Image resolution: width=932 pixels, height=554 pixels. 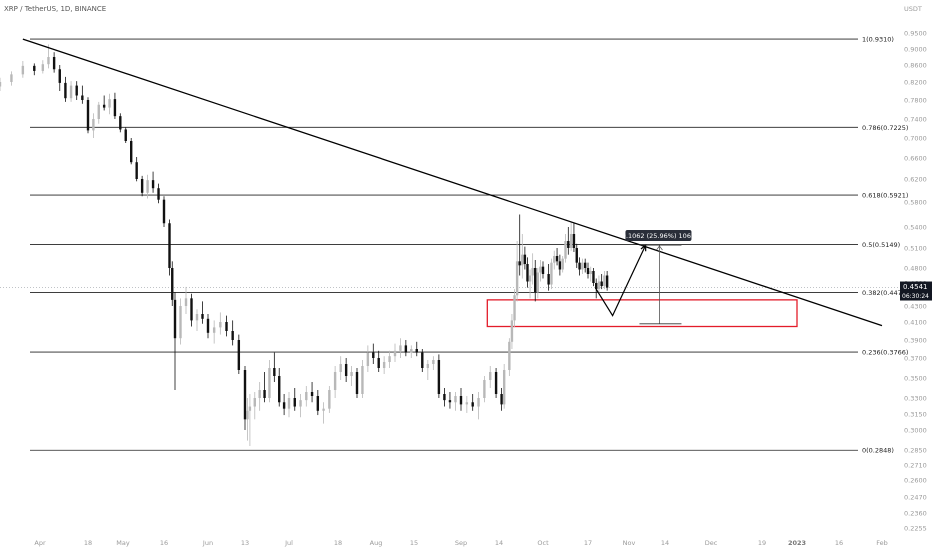 What do you see at coordinates (913, 9) in the screenshot?
I see `price-axis-unit: USDT` at bounding box center [913, 9].